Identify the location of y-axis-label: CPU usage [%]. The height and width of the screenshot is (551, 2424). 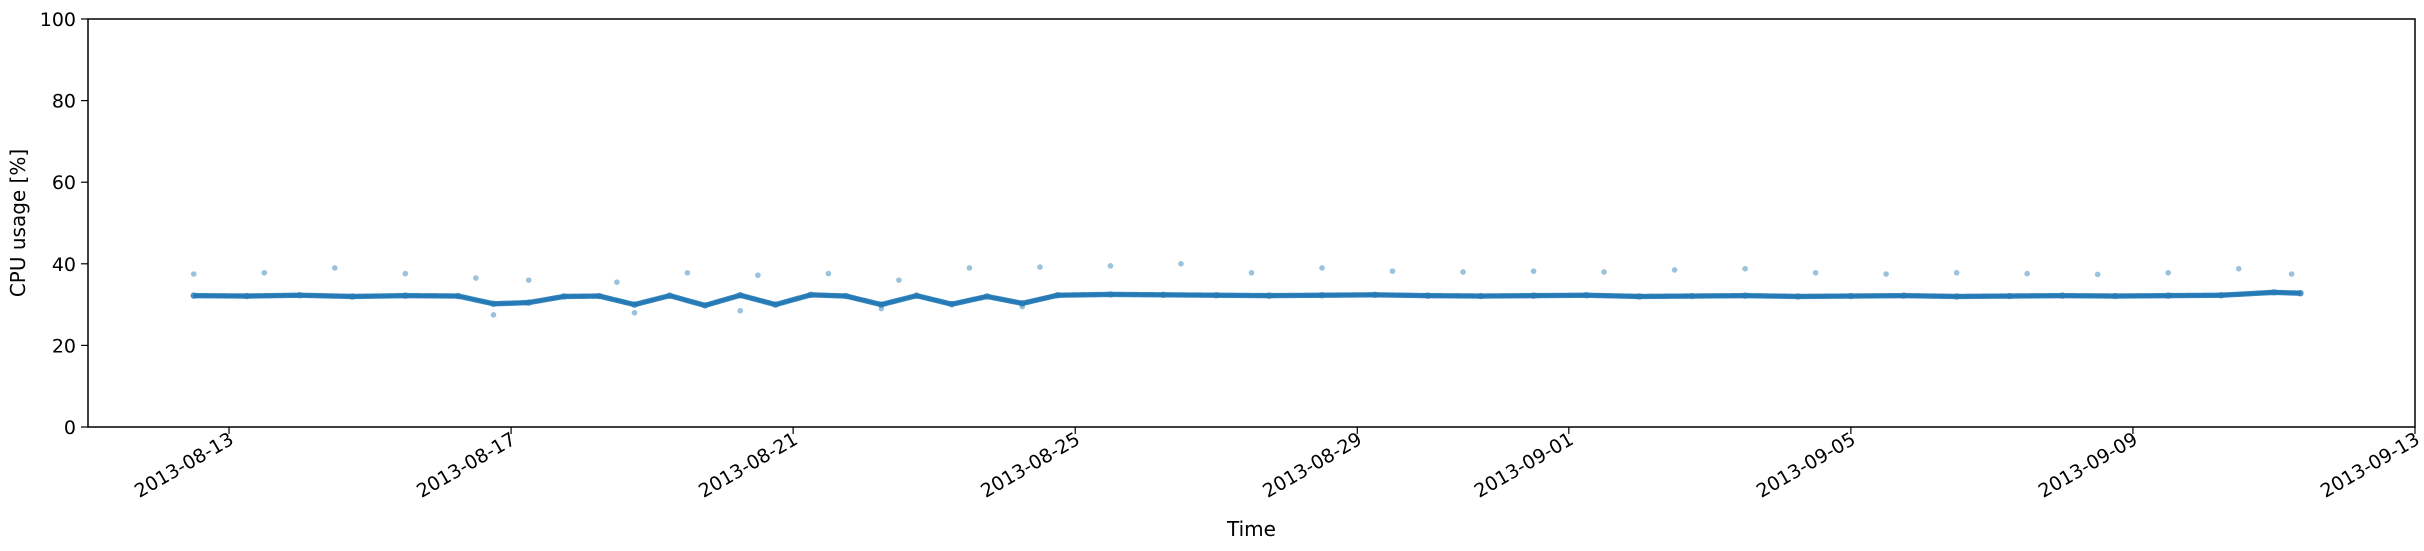
(18, 223).